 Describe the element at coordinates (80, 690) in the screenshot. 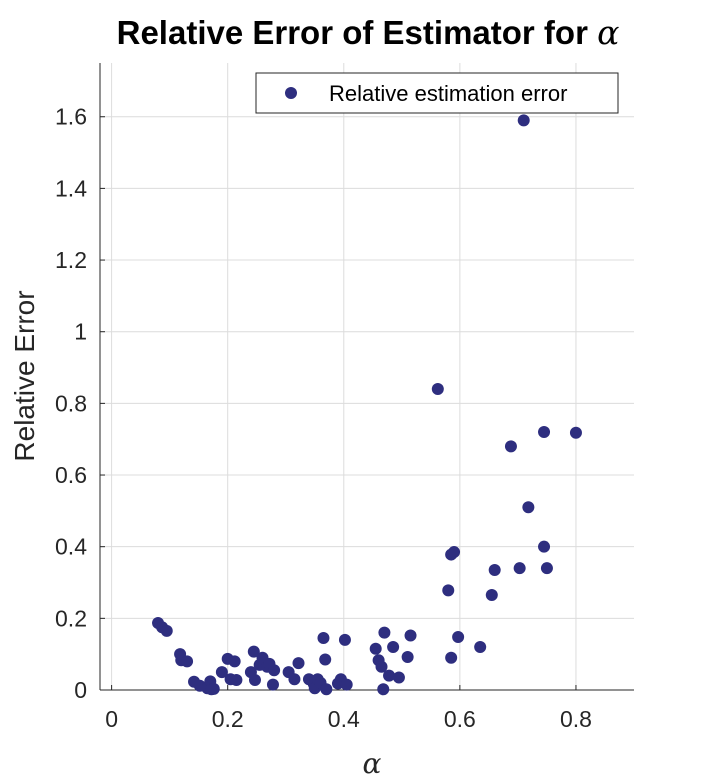

I see `y-tick-label: 0` at that location.